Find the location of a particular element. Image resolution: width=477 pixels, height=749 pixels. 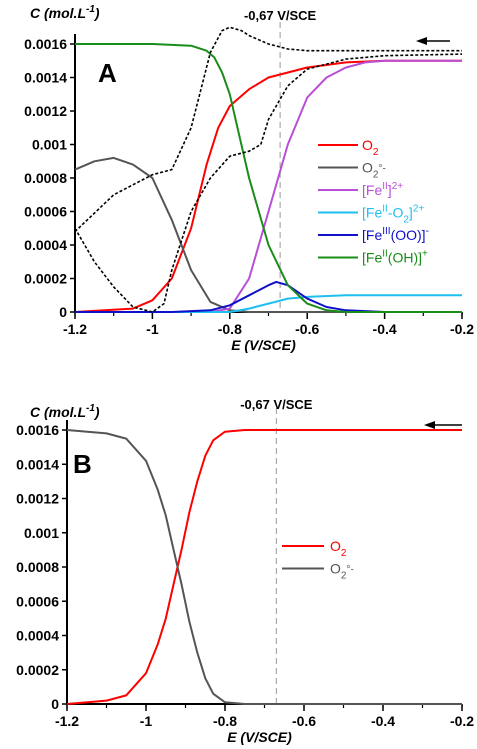

panel-B-reference-label: -0,67 V/SCE is located at coordinates (276, 404).